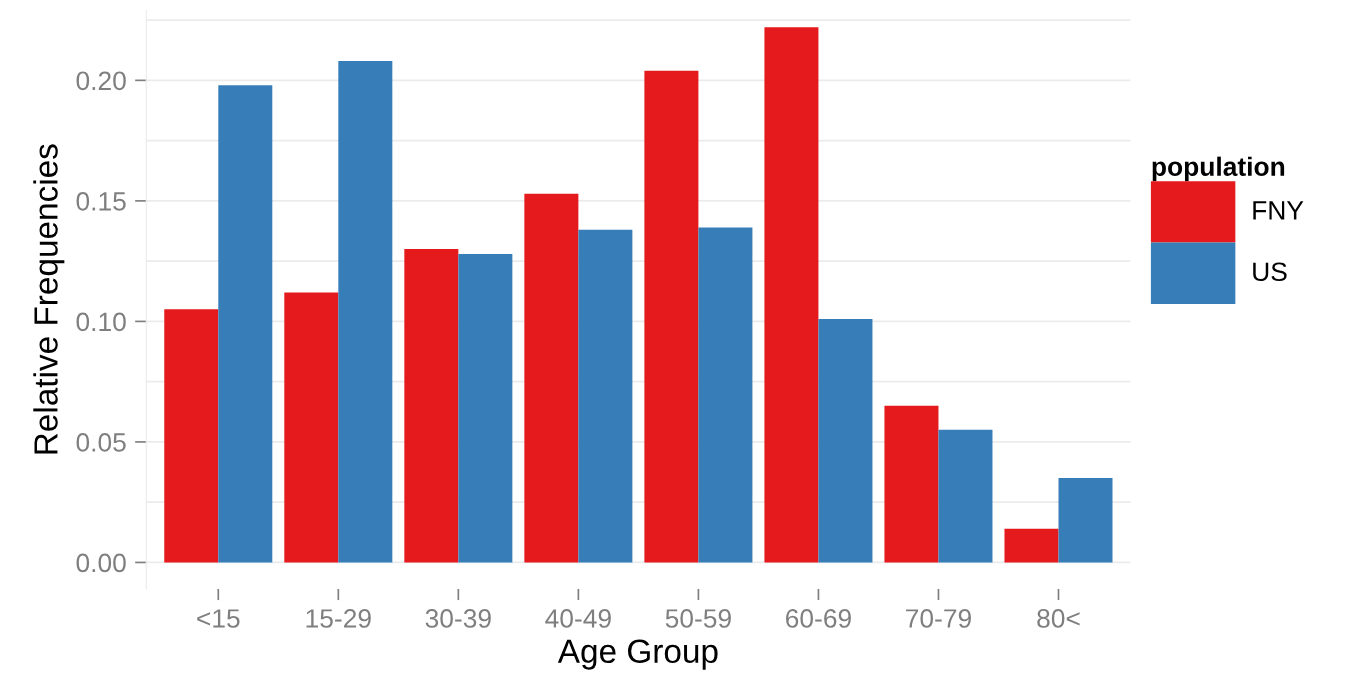 The image size is (1367, 697). I want to click on x-tick-label: 30-39, so click(458, 618).